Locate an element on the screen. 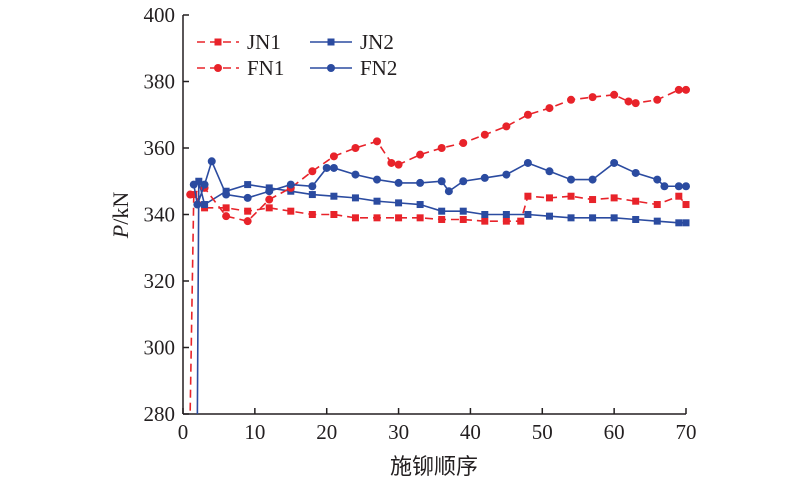 The image size is (800, 488). x-tick-label: 70 is located at coordinates (686, 432).